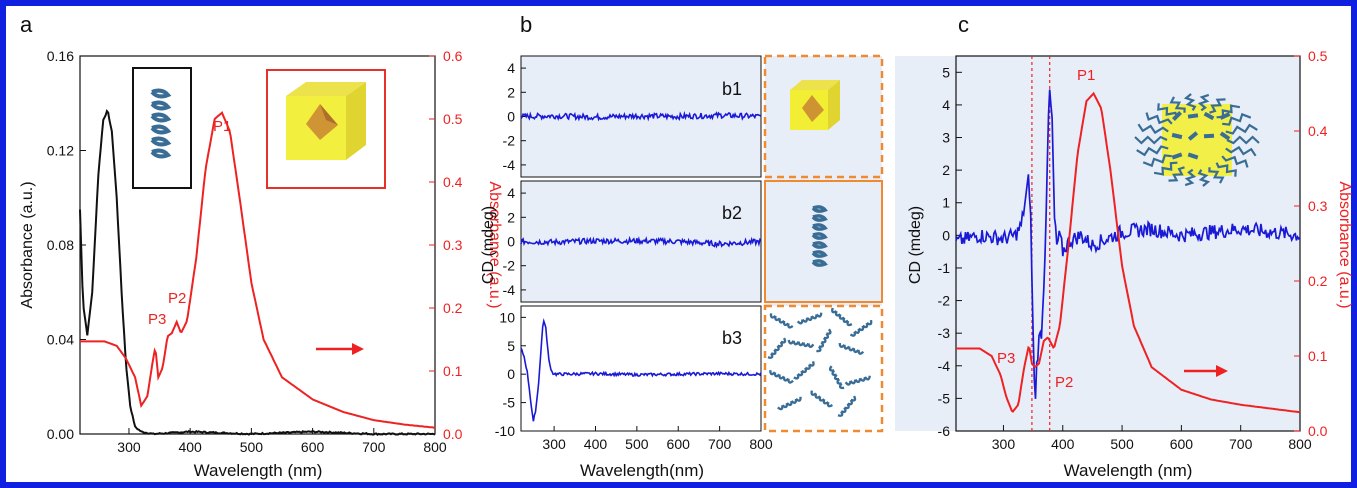 The image size is (1357, 488). I want to click on cd-line-b1, so click(641, 116).